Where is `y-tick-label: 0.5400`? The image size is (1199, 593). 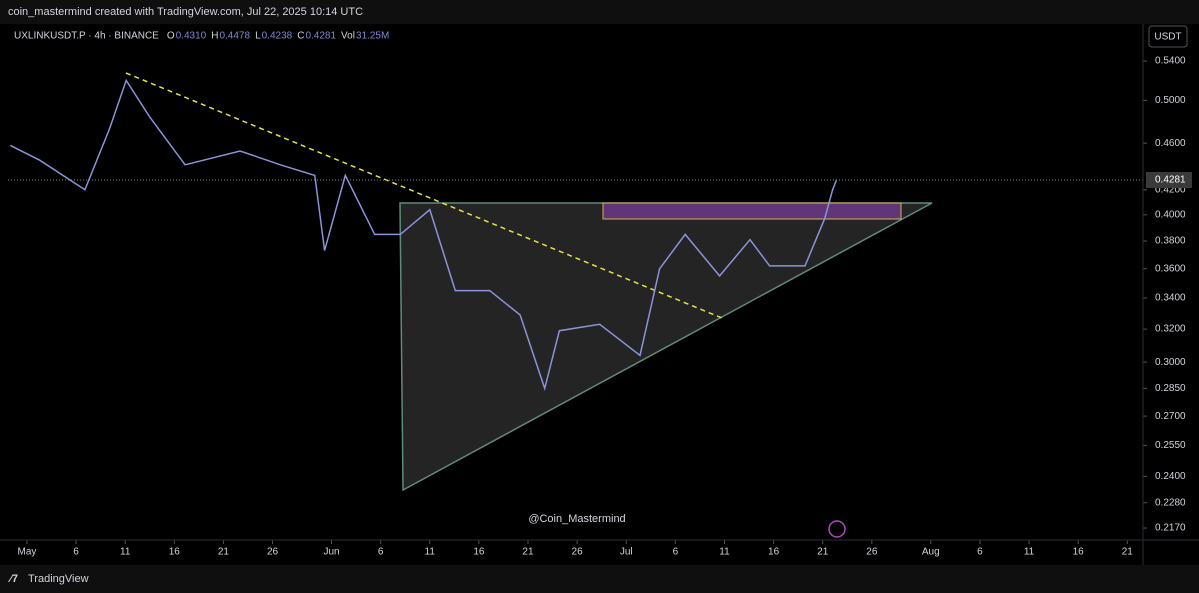 y-tick-label: 0.5400 is located at coordinates (1170, 61).